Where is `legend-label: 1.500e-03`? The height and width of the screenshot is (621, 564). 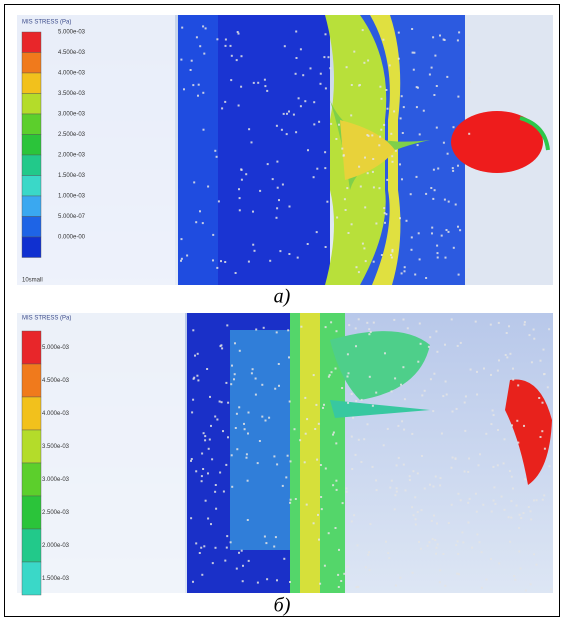
legend-label: 1.500e-03 is located at coordinates (56, 579).